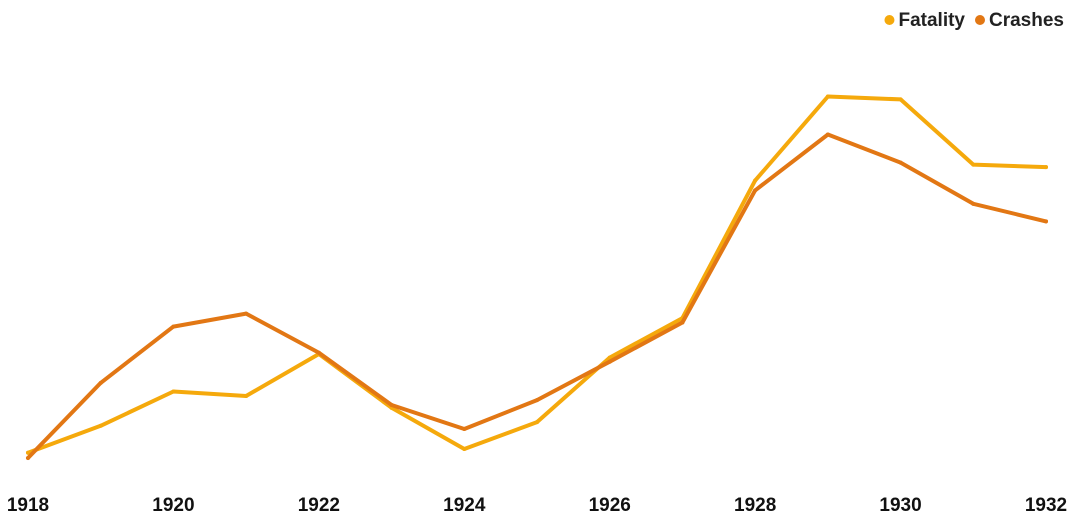  What do you see at coordinates (889, 20) in the screenshot?
I see `legend-marker-fatality` at bounding box center [889, 20].